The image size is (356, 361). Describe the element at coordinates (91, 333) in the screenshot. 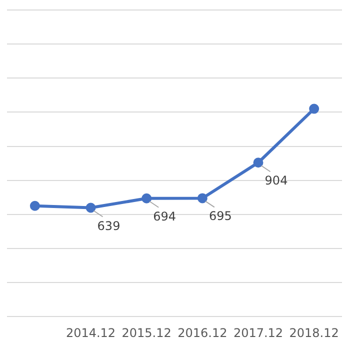

I see `x-tick-label: 2014.12` at that location.